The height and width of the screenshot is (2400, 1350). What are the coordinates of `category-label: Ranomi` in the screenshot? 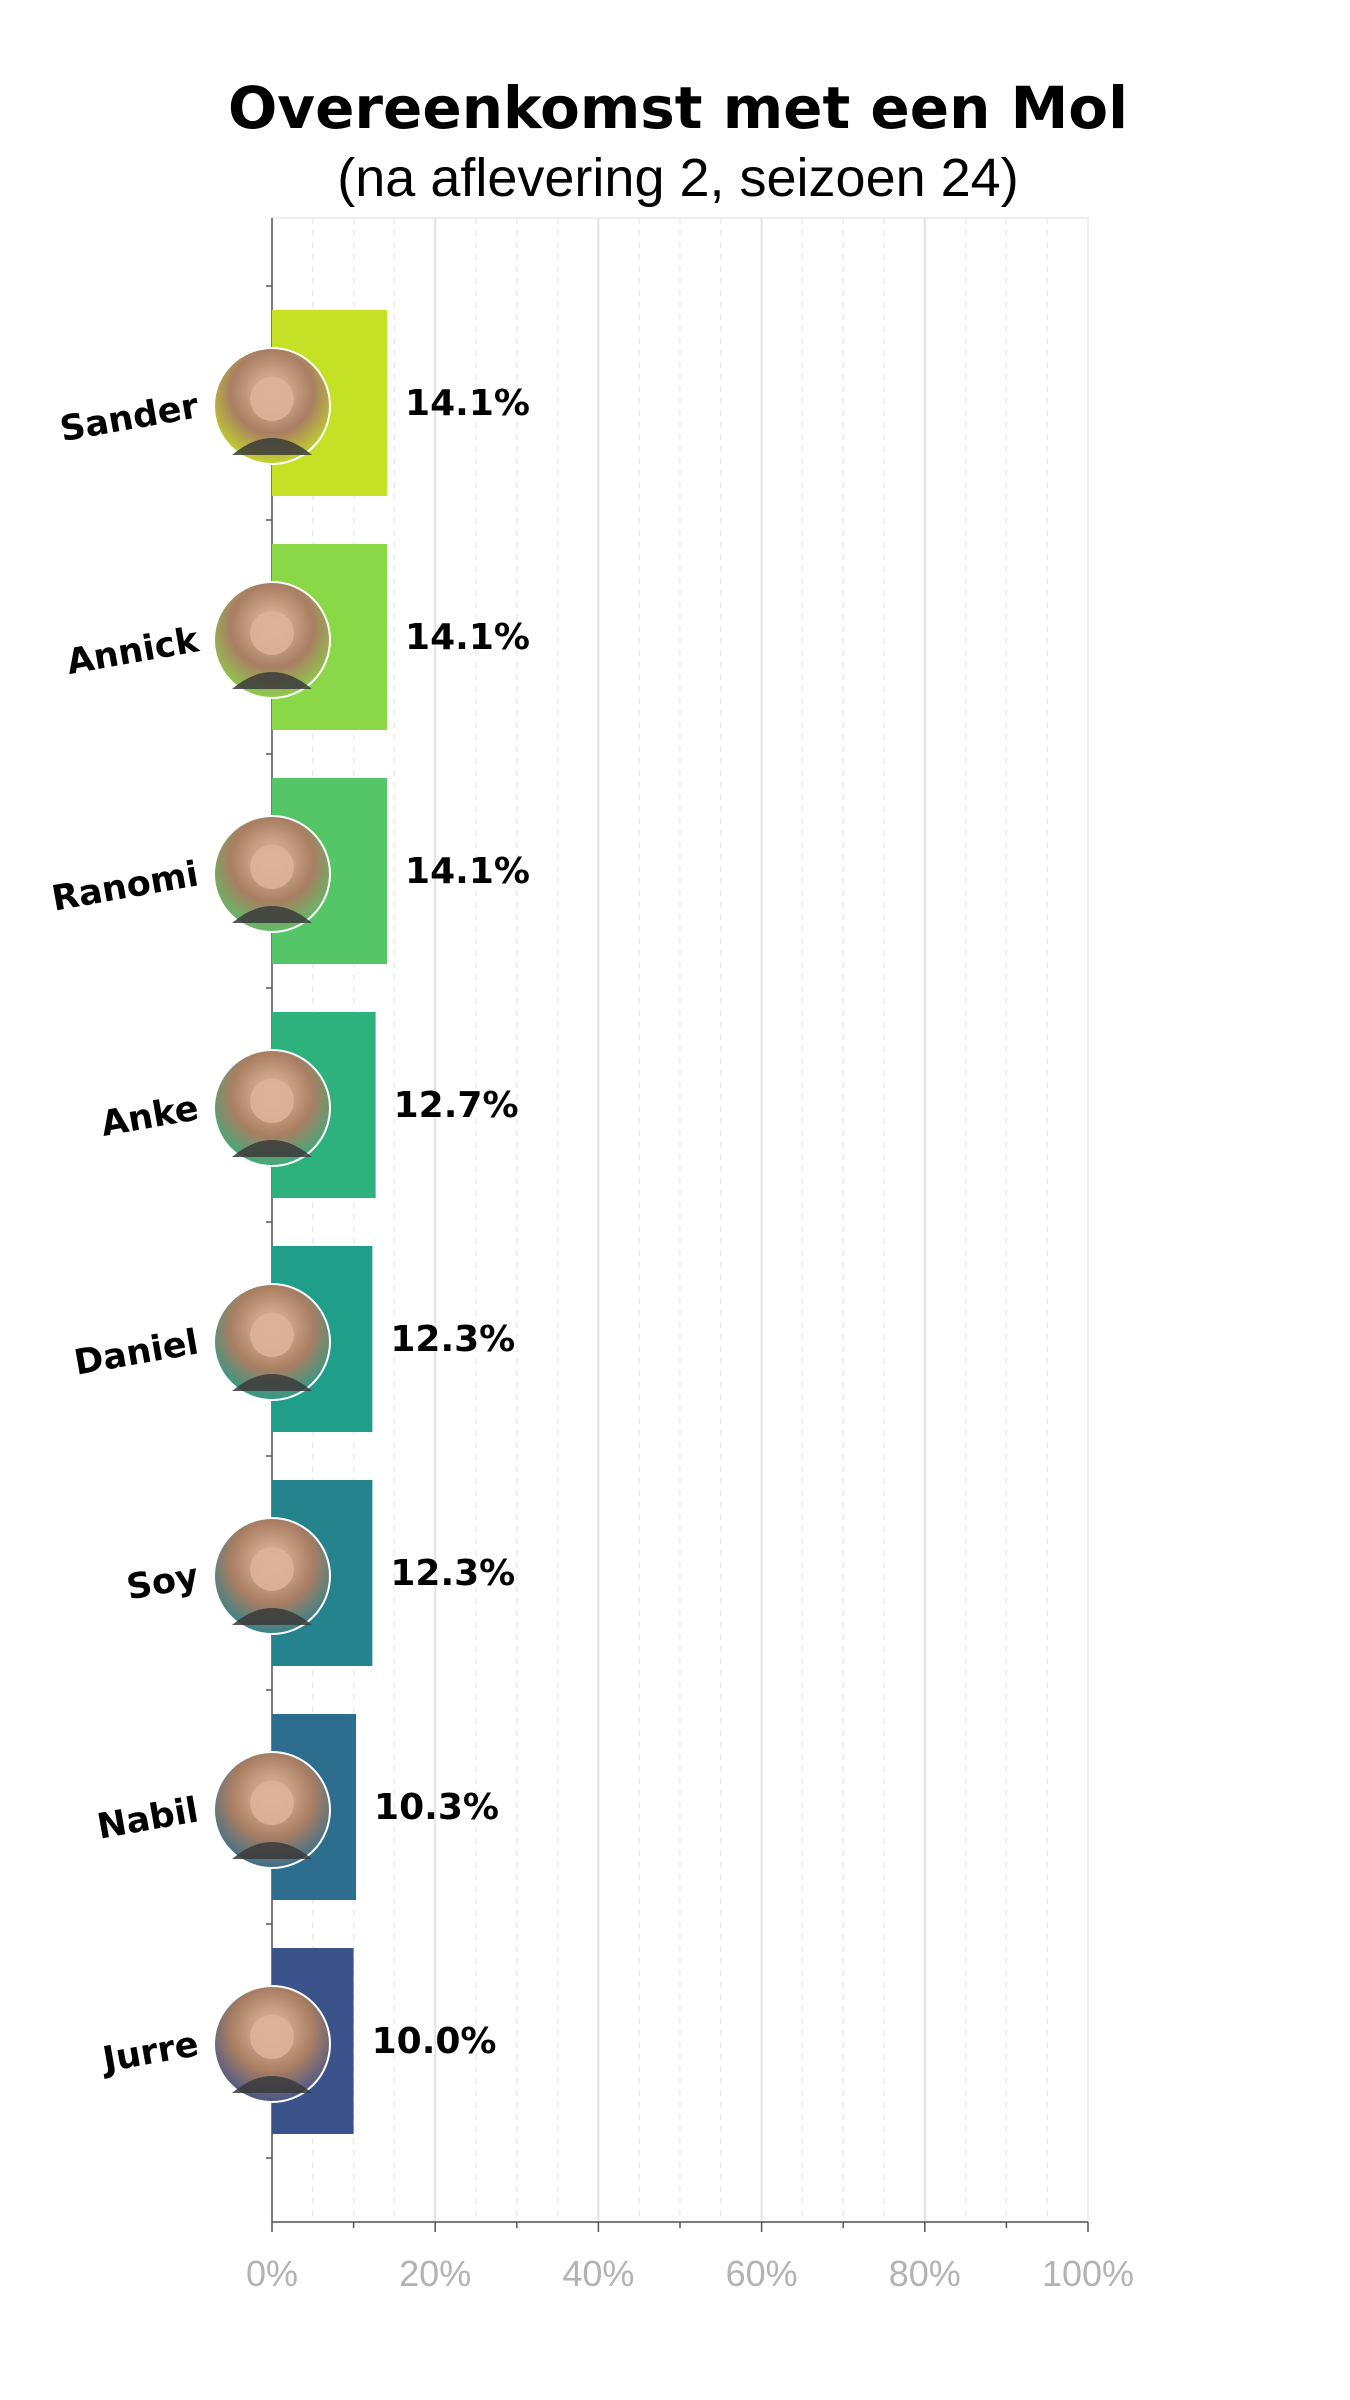 It's located at (125, 886).